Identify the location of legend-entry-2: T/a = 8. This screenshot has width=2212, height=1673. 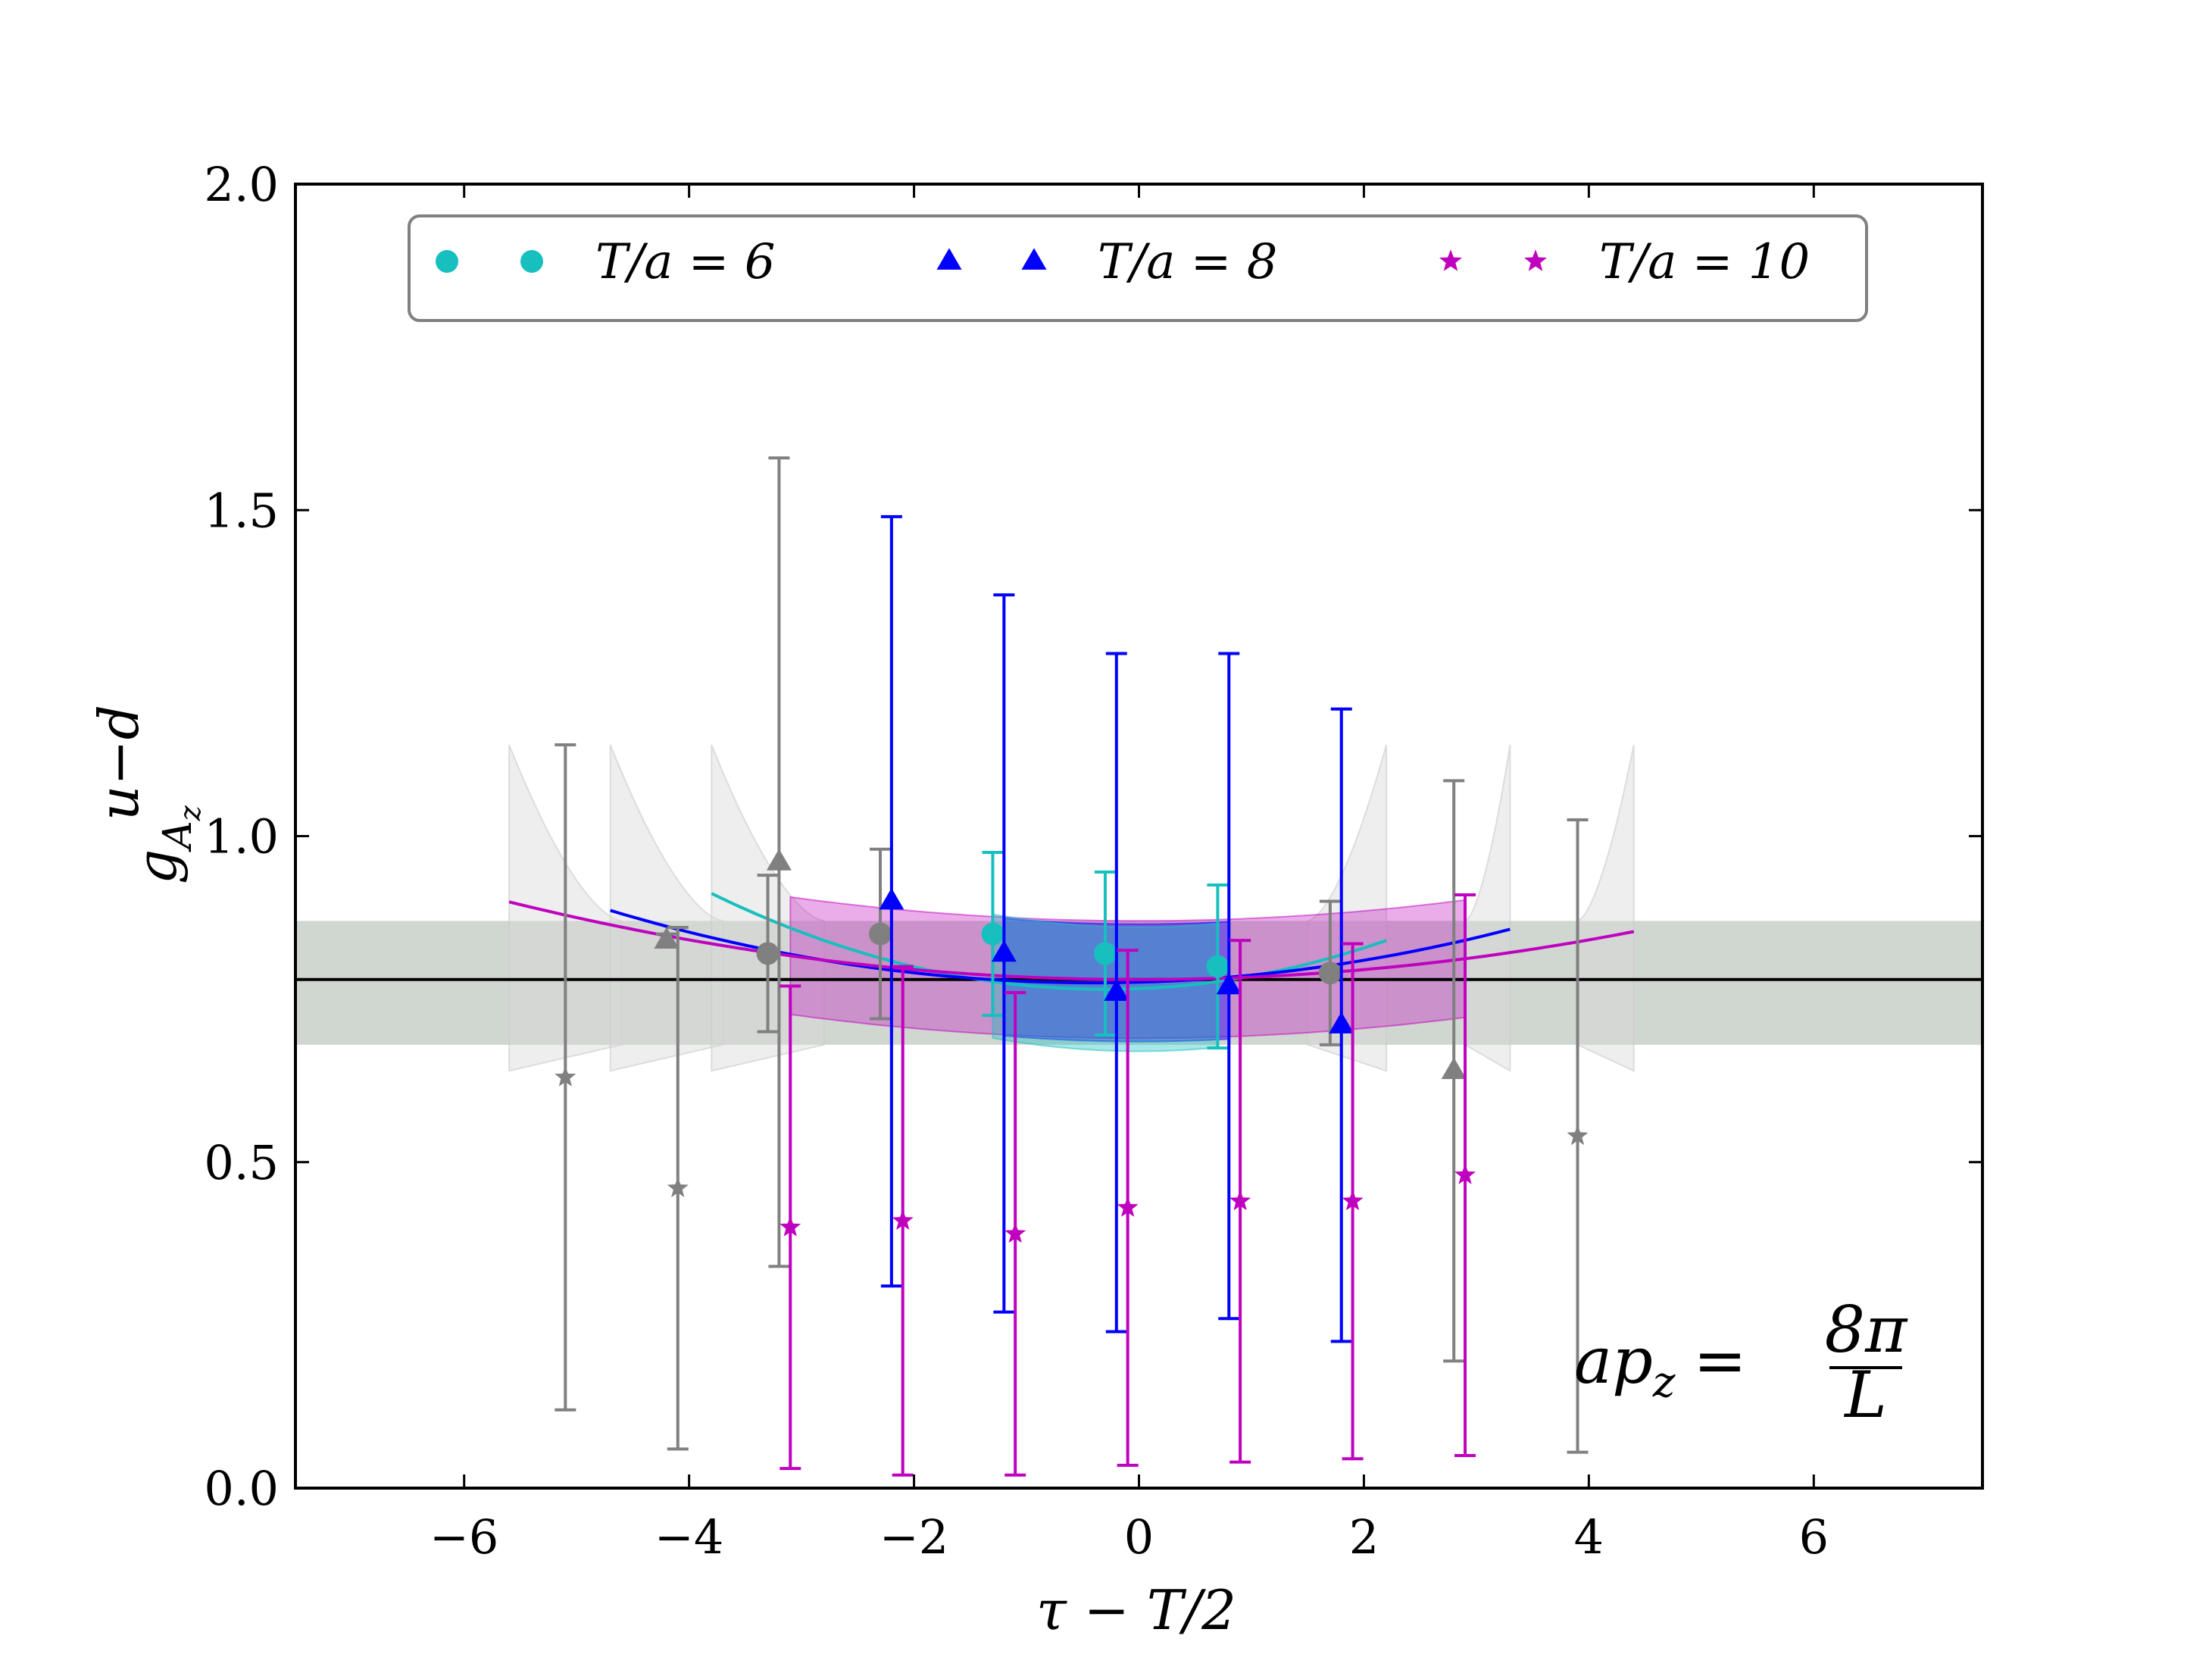
(1106, 262).